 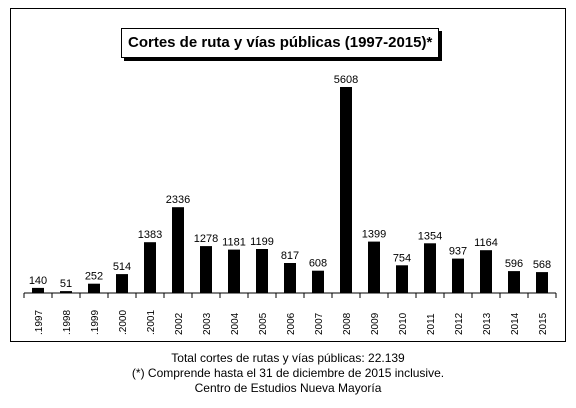 I want to click on x-tick-label-6: 2003, so click(x=207, y=323).